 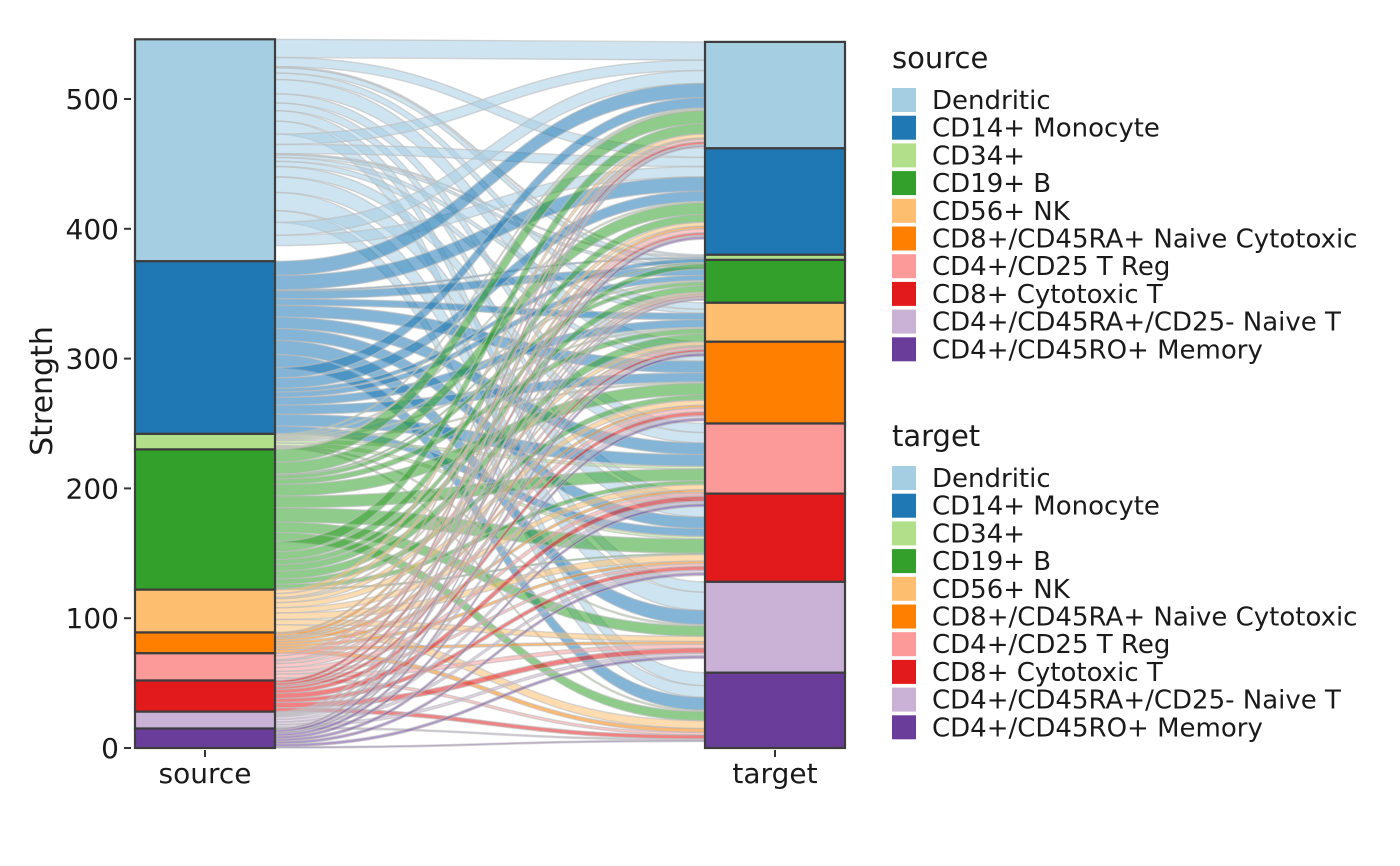 I want to click on target-bar-cd4-cd45ro-memory, so click(x=775, y=710).